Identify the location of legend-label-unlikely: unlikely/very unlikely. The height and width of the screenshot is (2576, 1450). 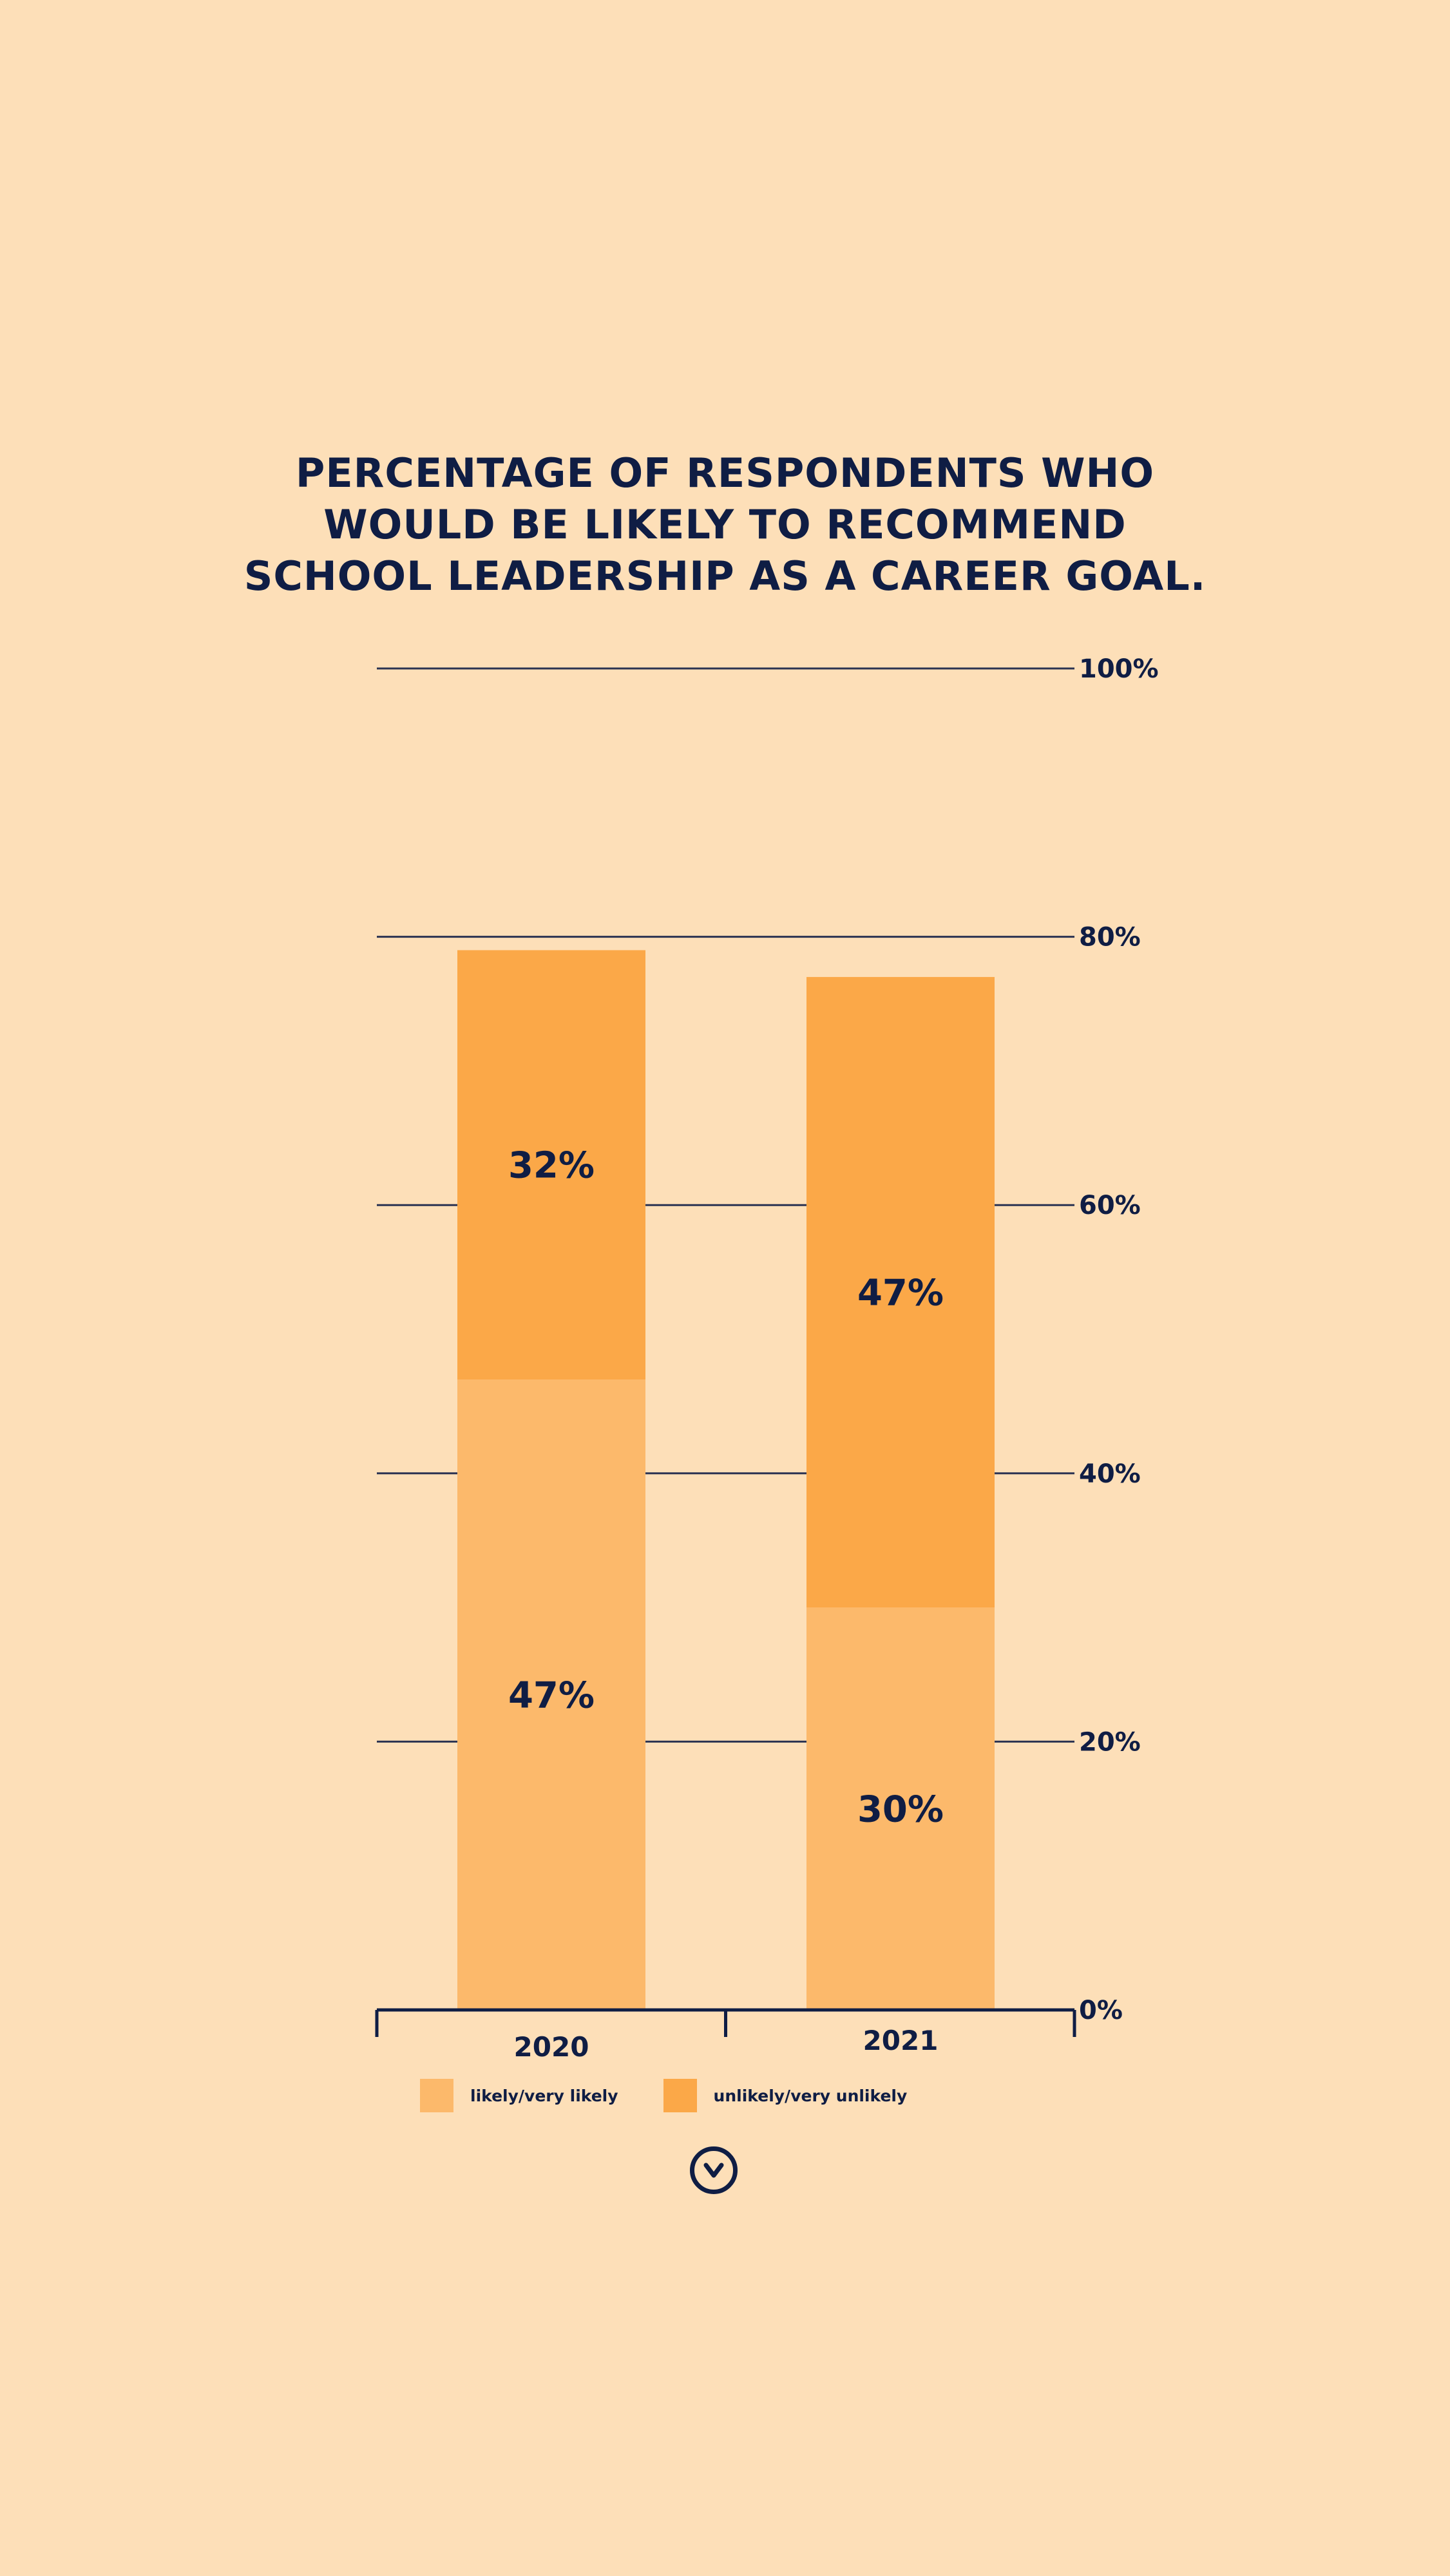
(811, 2095).